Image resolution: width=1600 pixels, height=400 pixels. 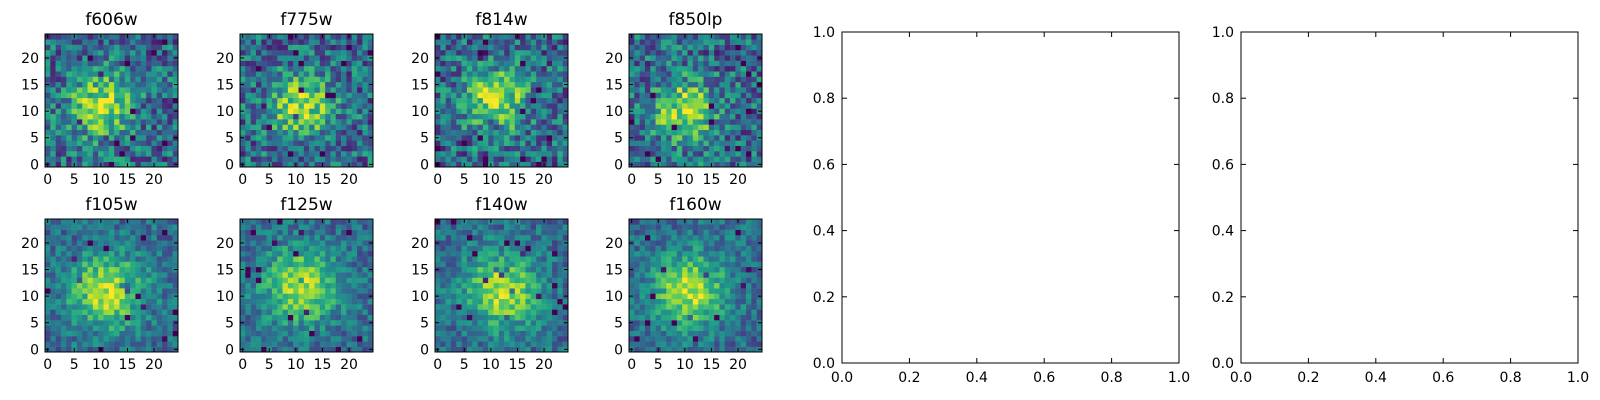 I want to click on x-tick-label: 15, so click(x=128, y=365).